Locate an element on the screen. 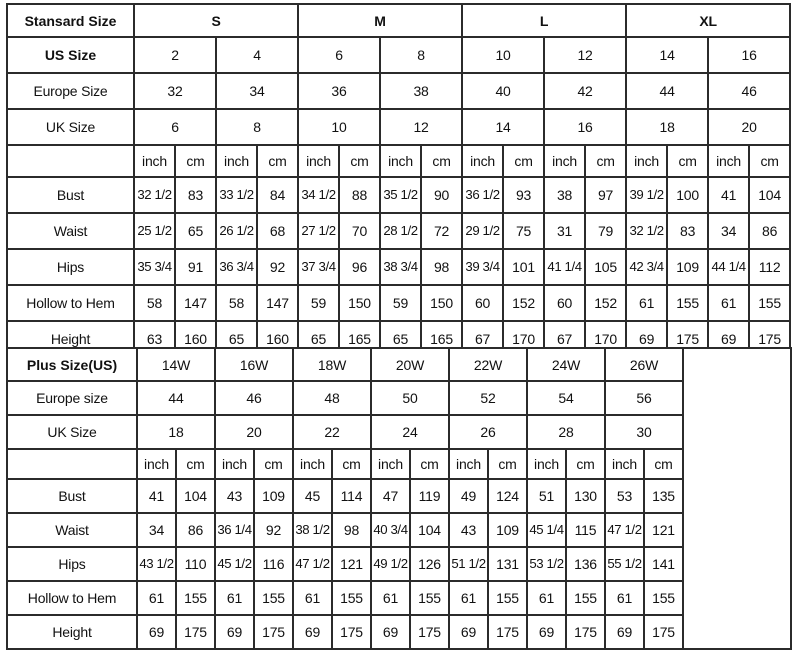 The width and height of the screenshot is (800, 650). plus-uk-size-value: 24 is located at coordinates (410, 432).